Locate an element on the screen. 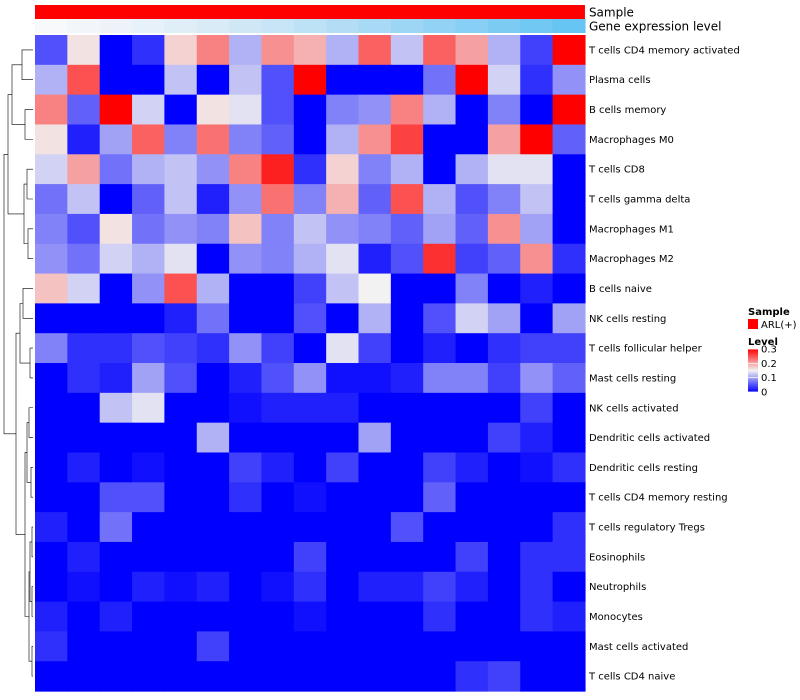 The height and width of the screenshot is (700, 800). row-label: Monocytes is located at coordinates (616, 617).